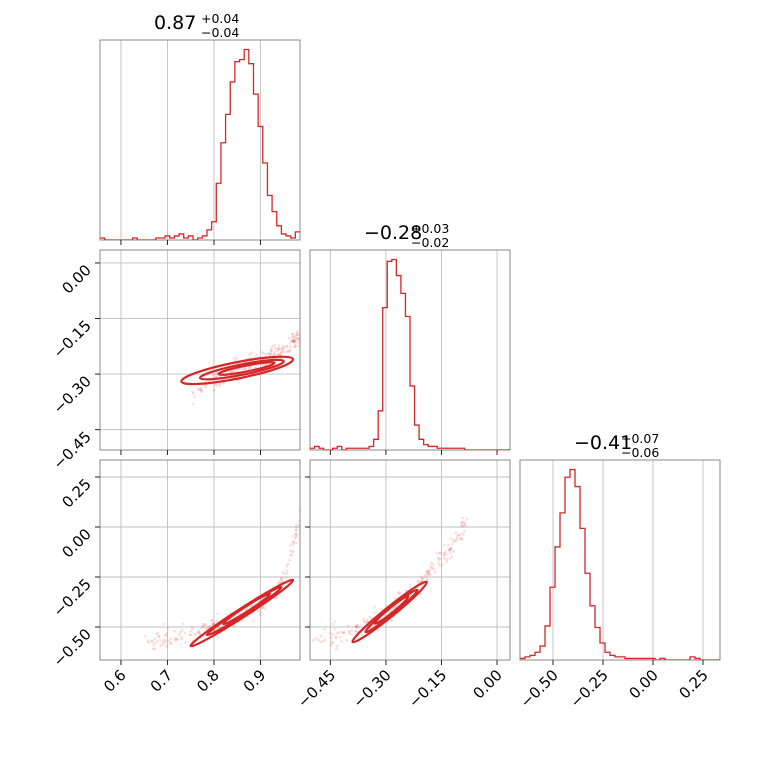  What do you see at coordinates (115, 681) in the screenshot?
I see `x-tick-label: 0.6` at bounding box center [115, 681].